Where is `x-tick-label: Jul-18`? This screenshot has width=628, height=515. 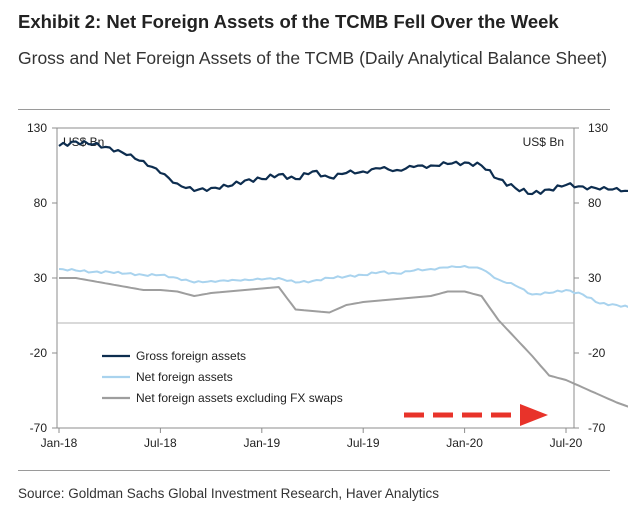
x-tick-label: Jul-18 is located at coordinates (160, 443).